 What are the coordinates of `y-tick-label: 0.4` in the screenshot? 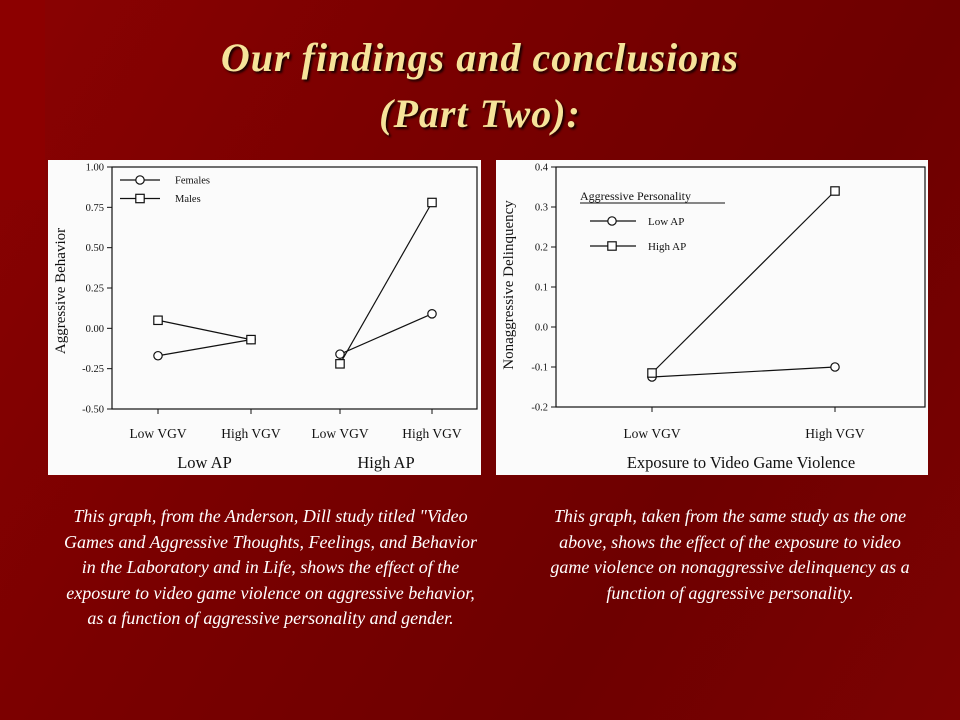 It's located at (542, 168).